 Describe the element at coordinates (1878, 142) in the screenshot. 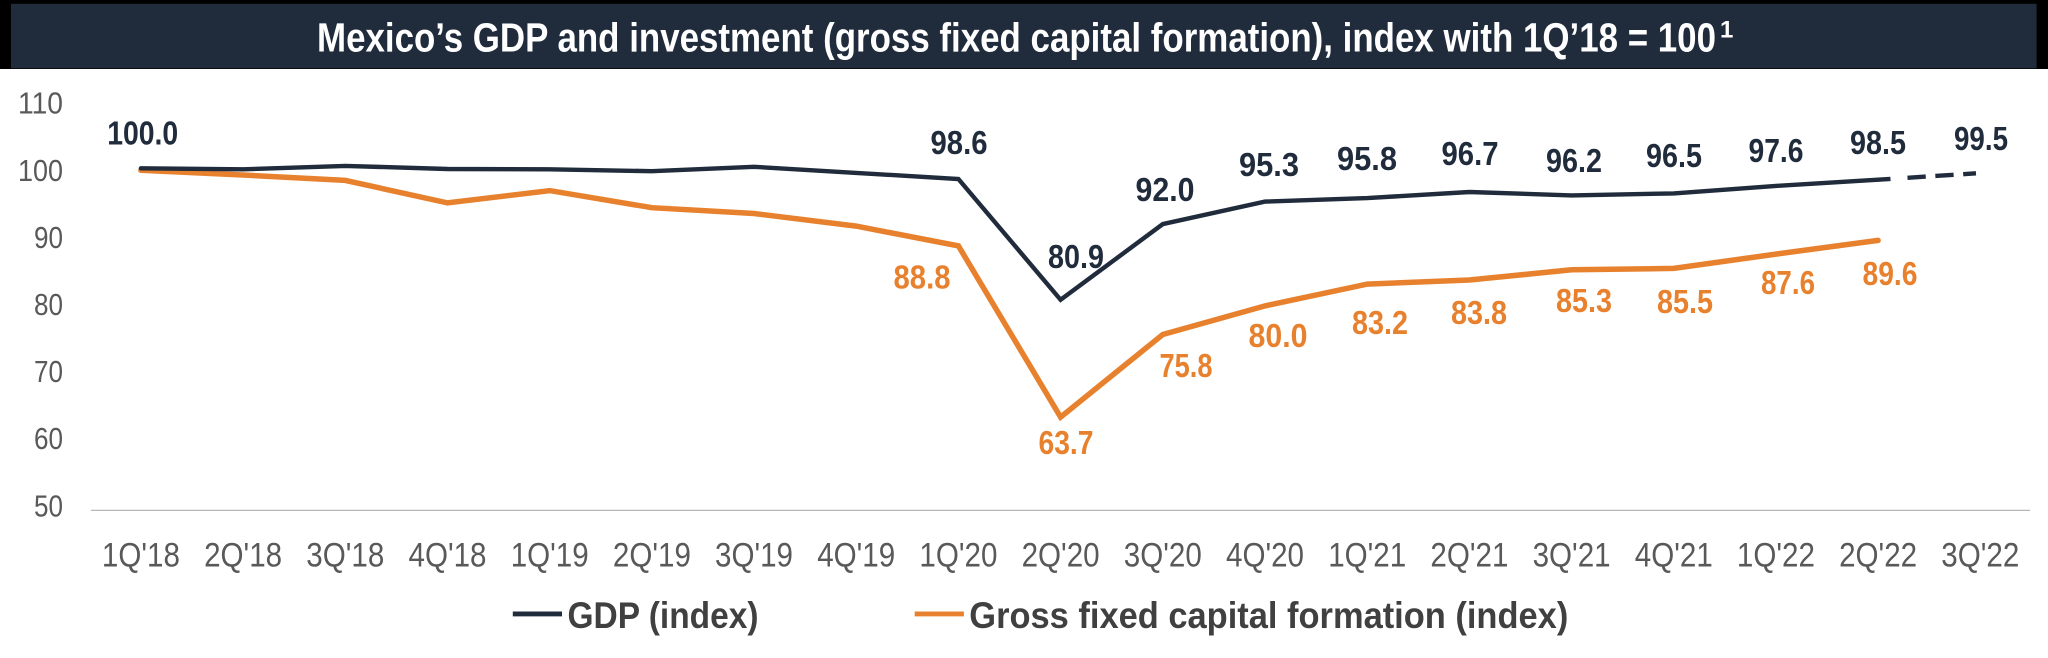

I see `svg-text: 98.5` at that location.